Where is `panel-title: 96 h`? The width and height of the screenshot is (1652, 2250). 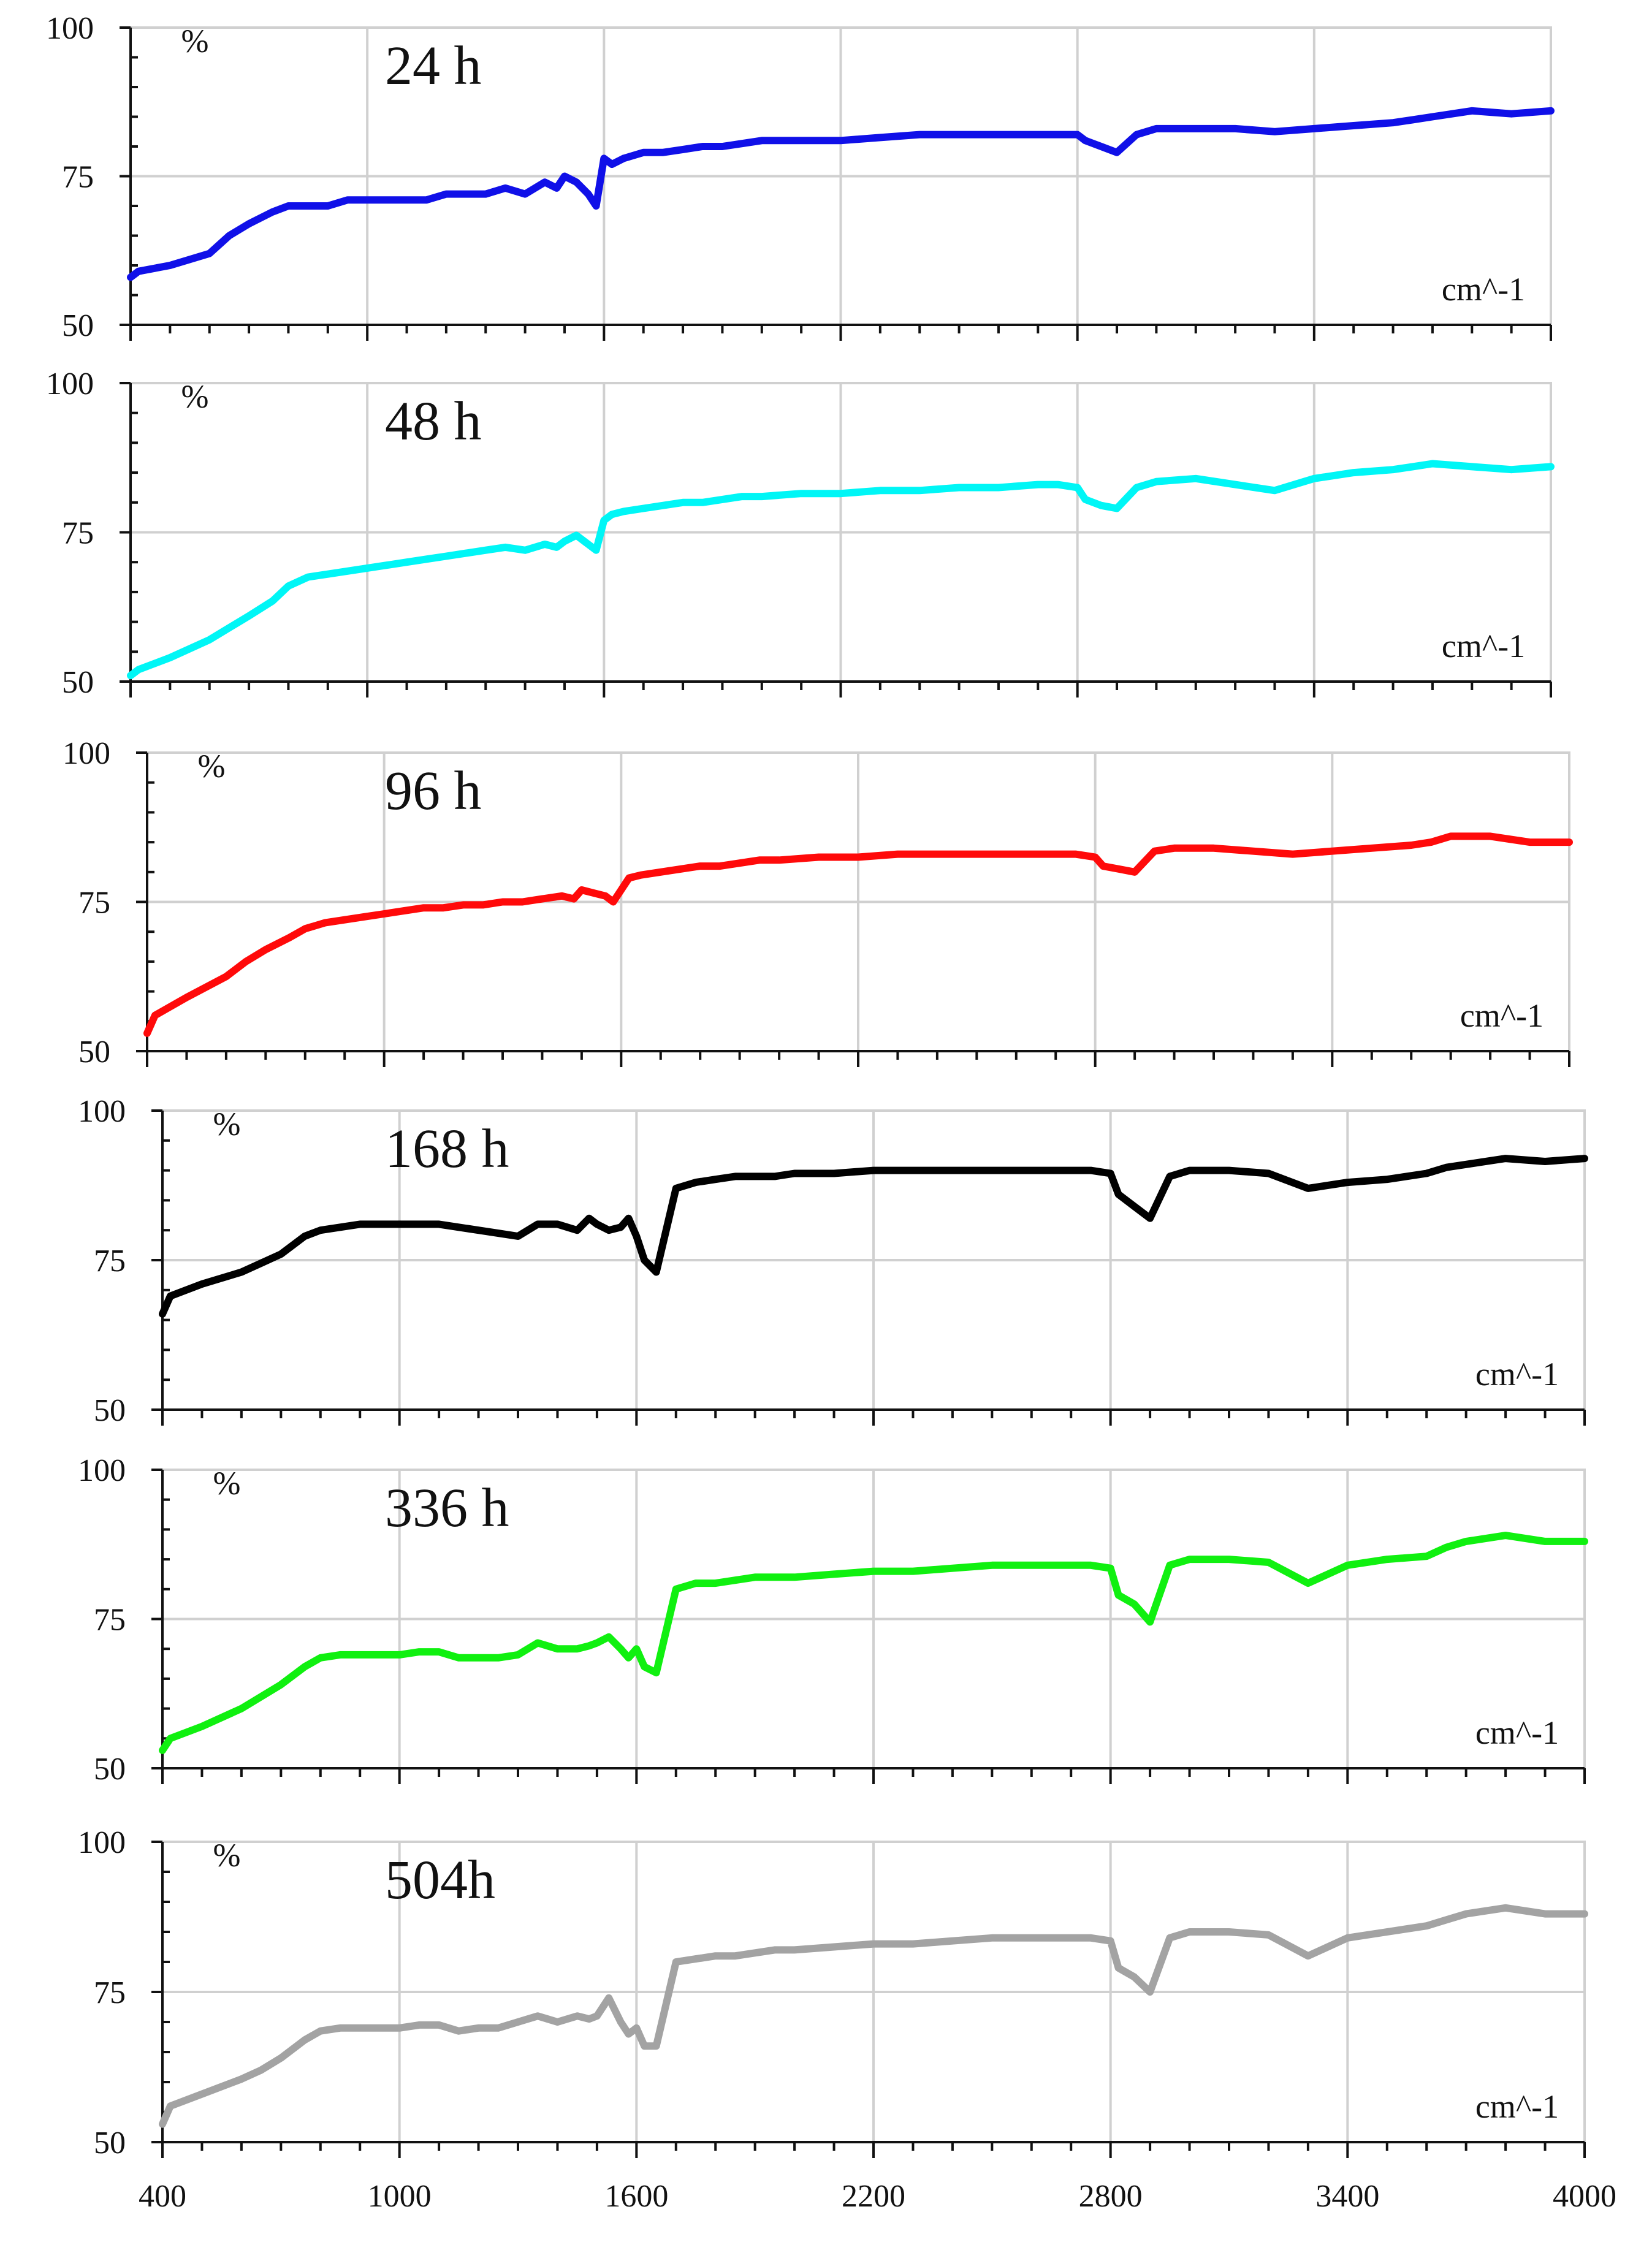 panel-title: 96 h is located at coordinates (434, 791).